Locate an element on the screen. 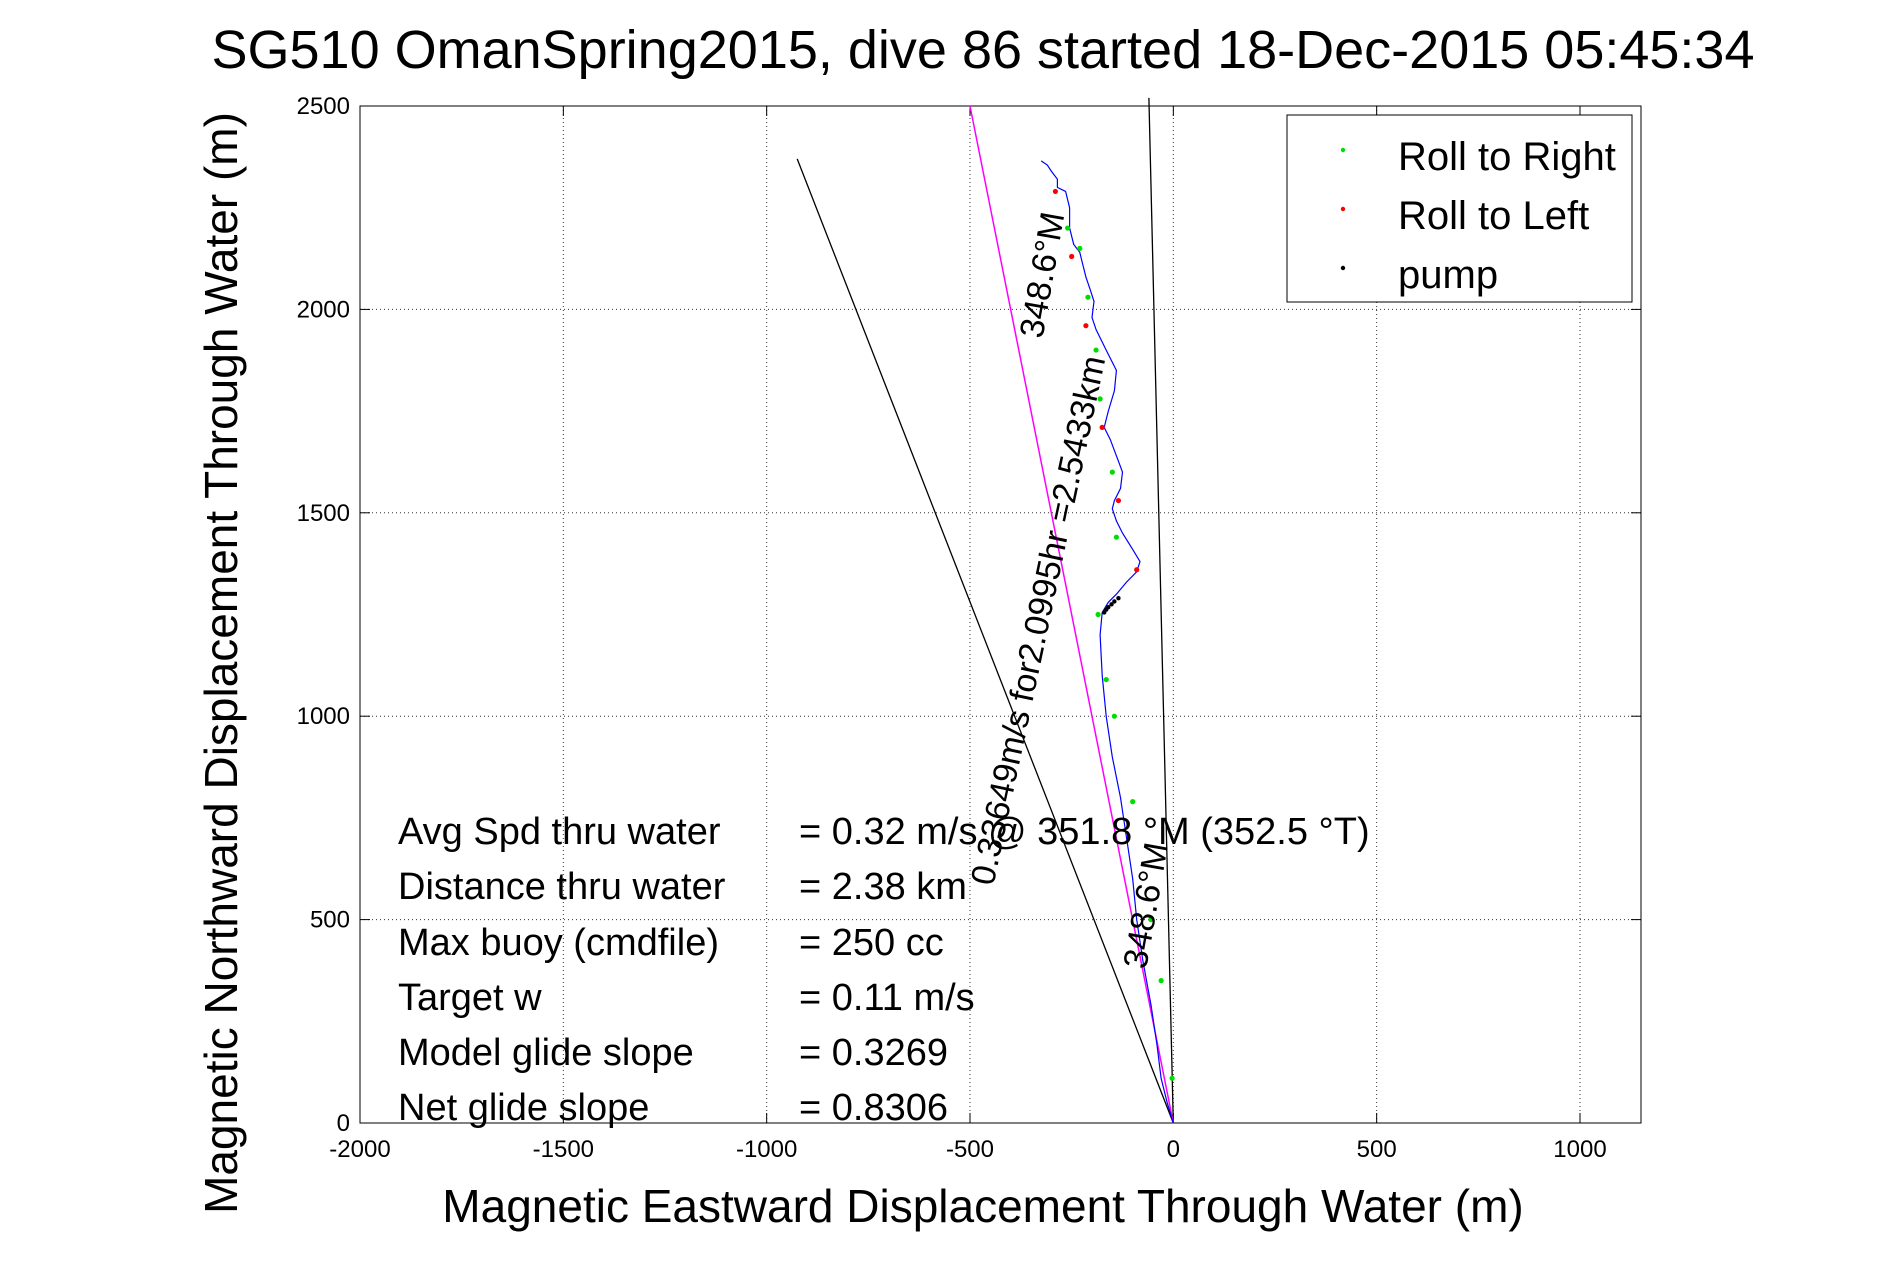 The height and width of the screenshot is (1262, 1891). y-tick-label: 1500 is located at coordinates (323, 513).